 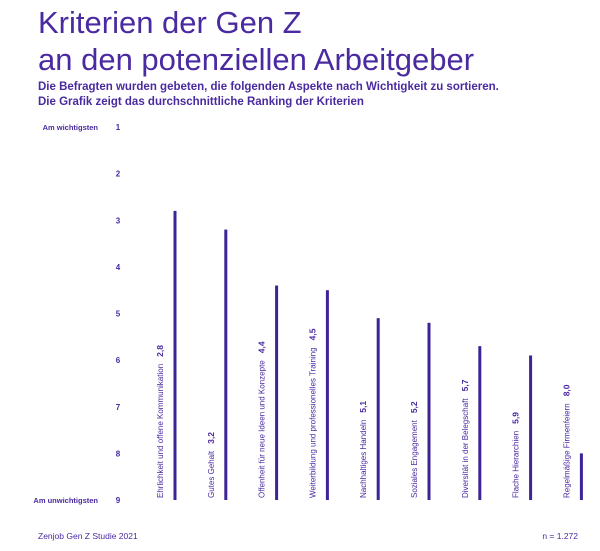 I want to click on bar-category-label: Offenheit für neue Ideen und Konzepte 4,4, so click(x=262, y=419).